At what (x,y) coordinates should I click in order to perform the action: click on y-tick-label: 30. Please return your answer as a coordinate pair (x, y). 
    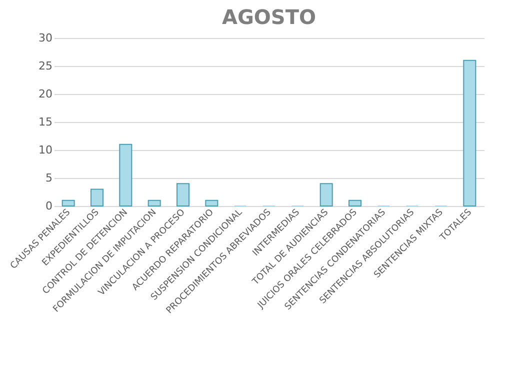
    Looking at the image, I should click on (45, 38).